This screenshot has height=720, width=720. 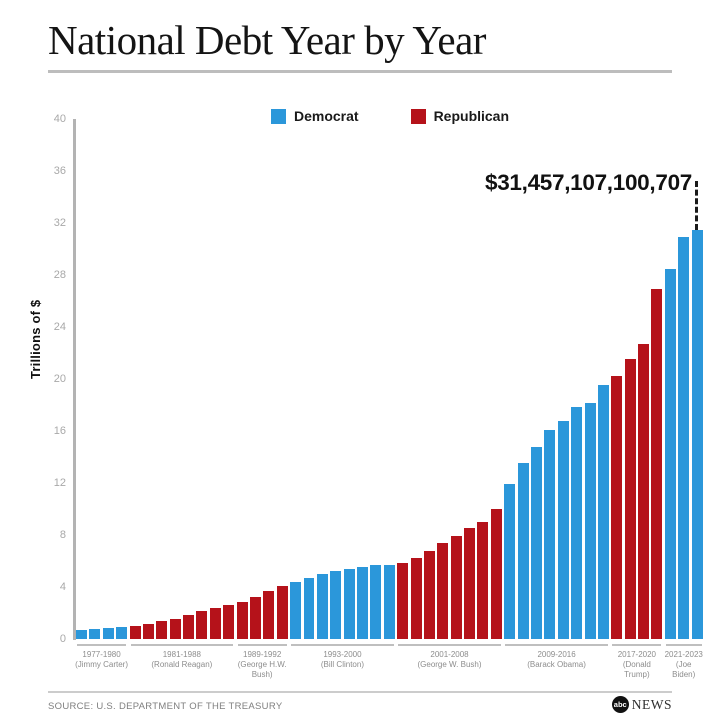 I want to click on y-axis-tick: 8, so click(x=62, y=535).